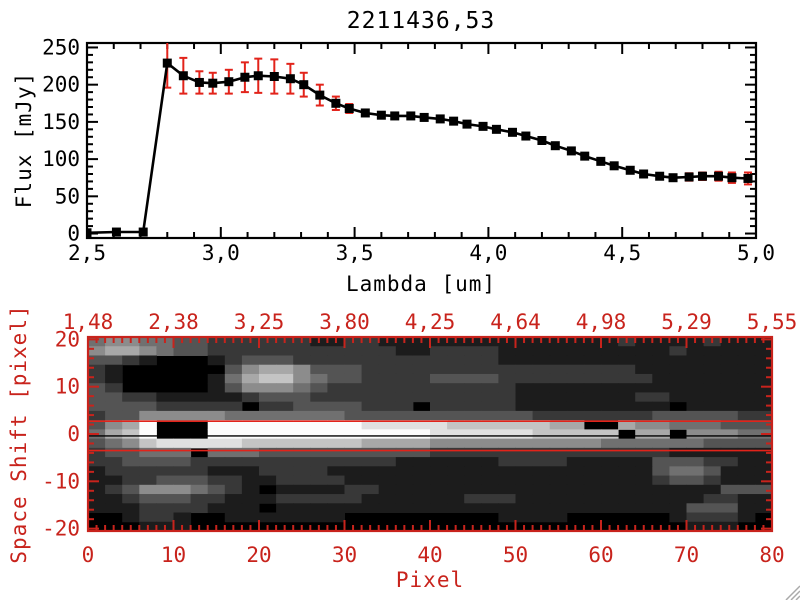  I want to click on svg-text: 80, so click(771, 555).